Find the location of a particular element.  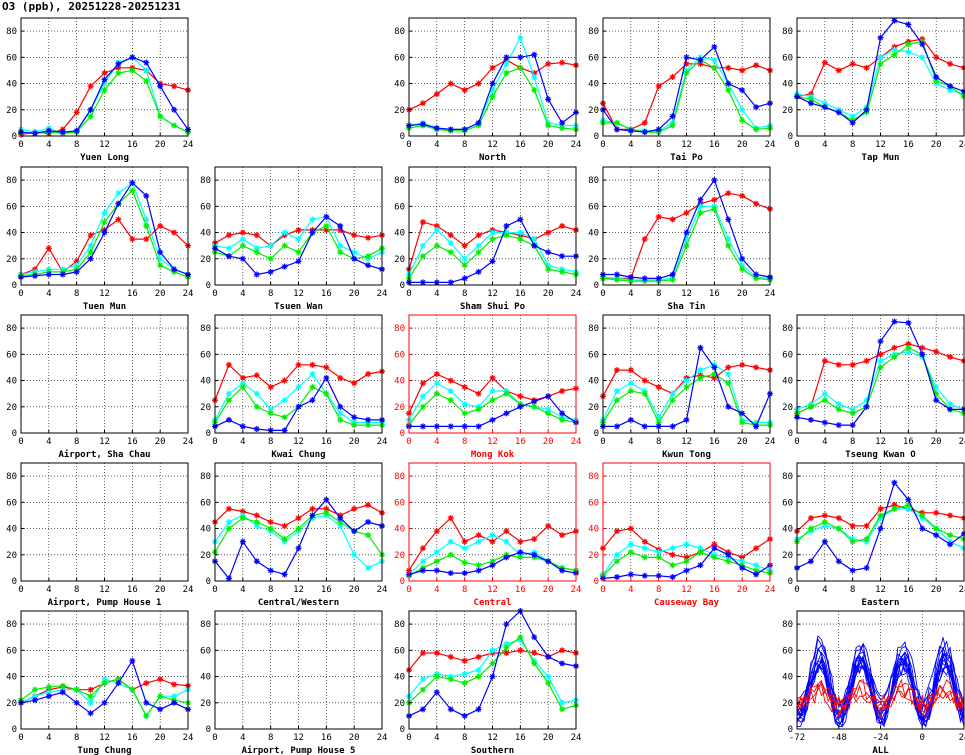

x-tick-label: -72 is located at coordinates (797, 738).